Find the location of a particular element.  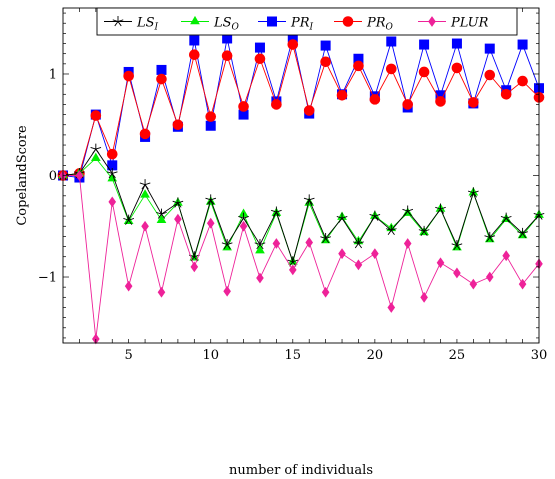

x-tick-label: 30 is located at coordinates (539, 355).